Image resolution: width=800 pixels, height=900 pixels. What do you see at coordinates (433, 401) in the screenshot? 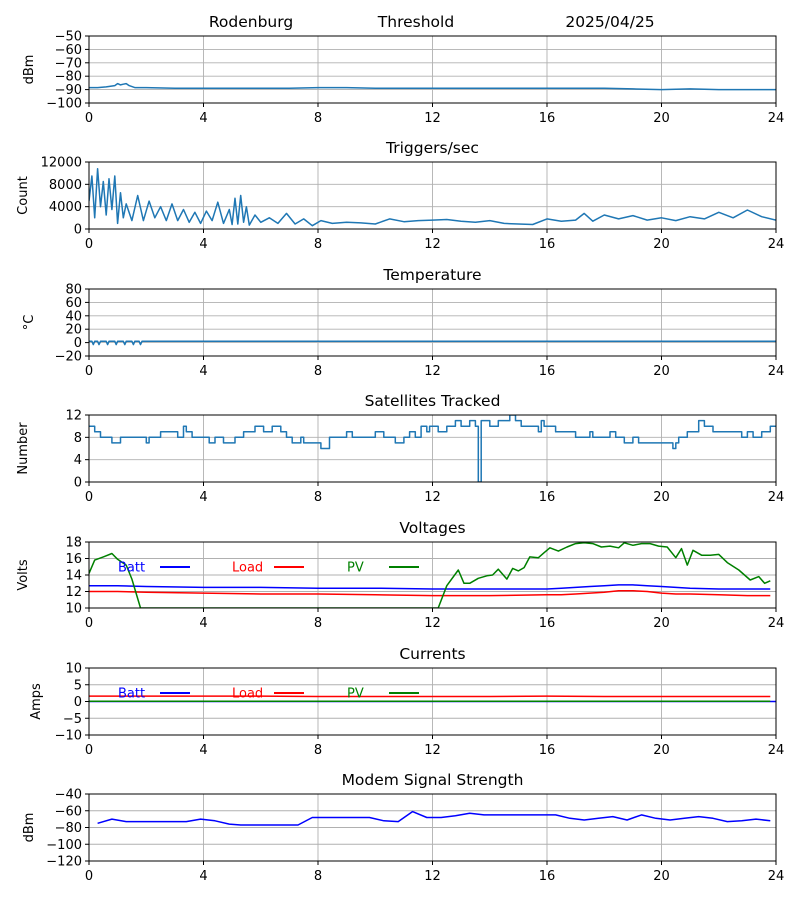
I see `chart-title: Satellites Tracked` at bounding box center [433, 401].